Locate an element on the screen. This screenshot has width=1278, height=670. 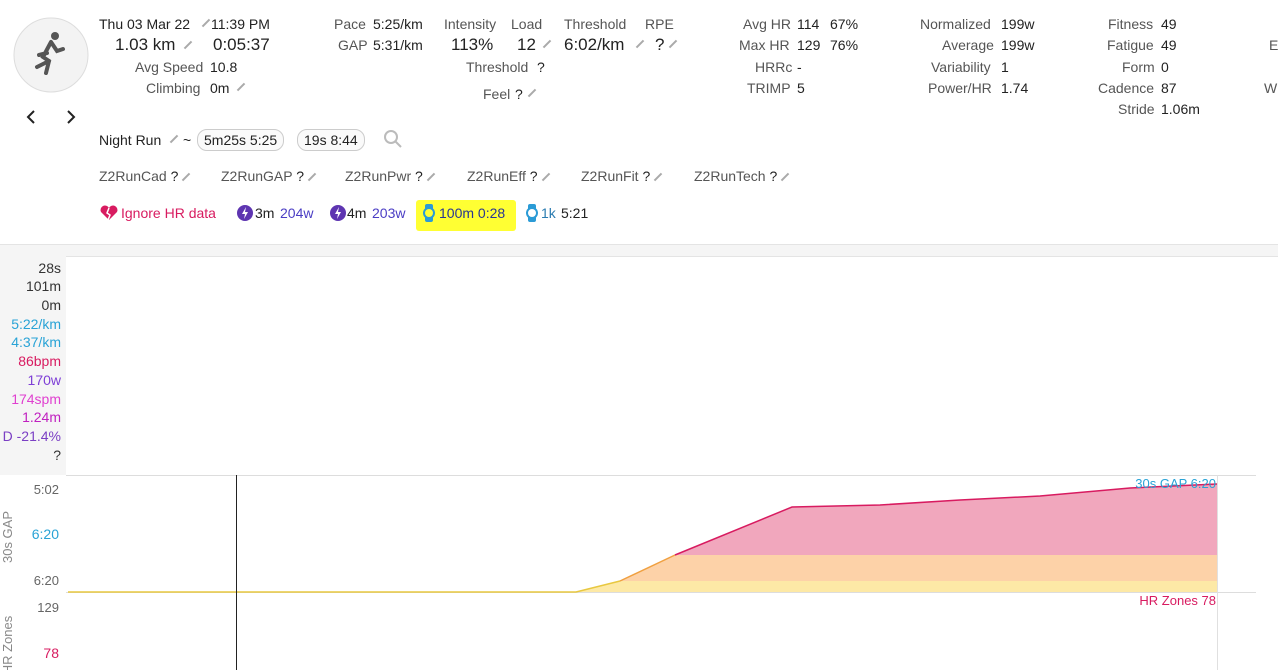
effort-time: 0:28 is located at coordinates (491, 213).